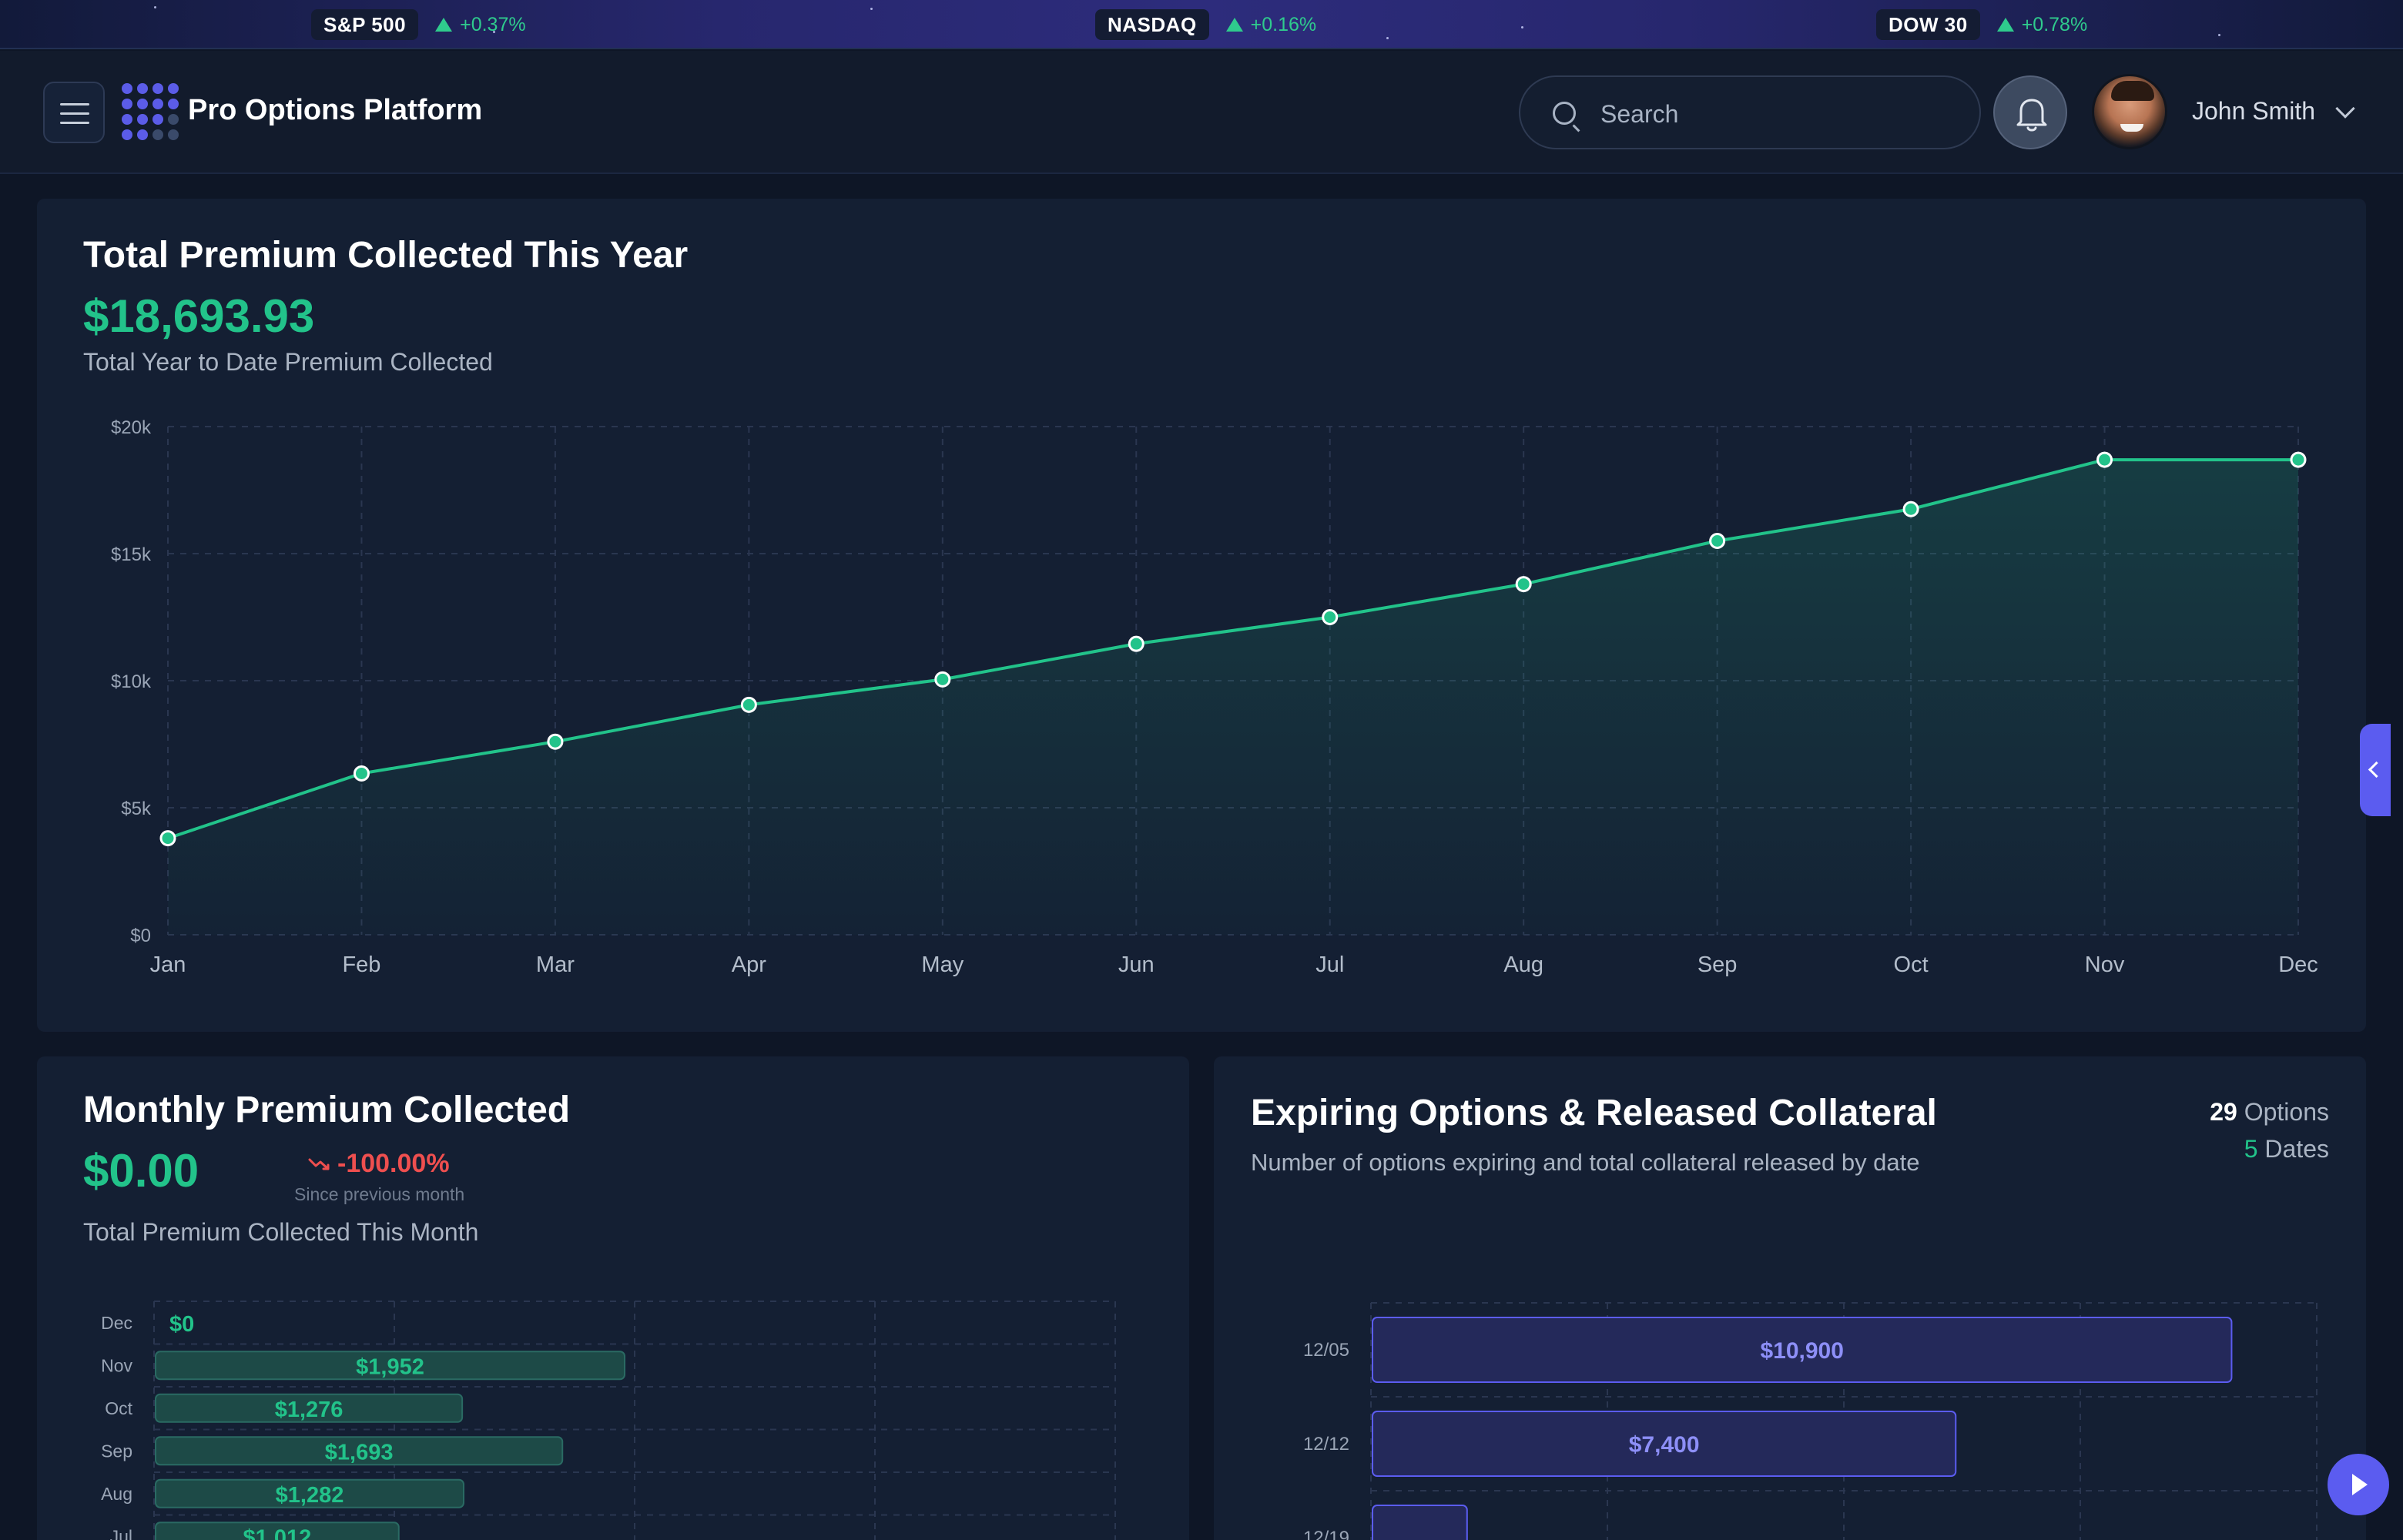  I want to click on category-label: 12/05, so click(1326, 1350).